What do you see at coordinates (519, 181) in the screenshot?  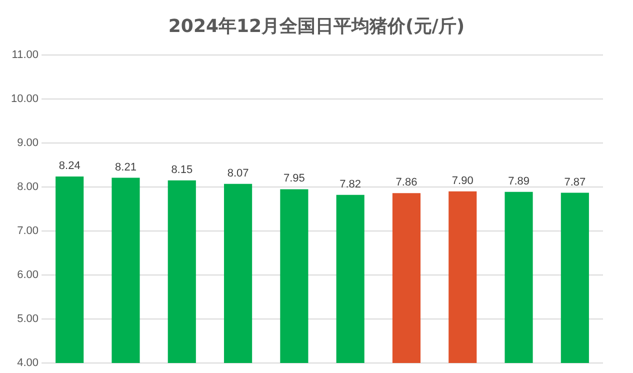 I see `data-label: 7.89` at bounding box center [519, 181].